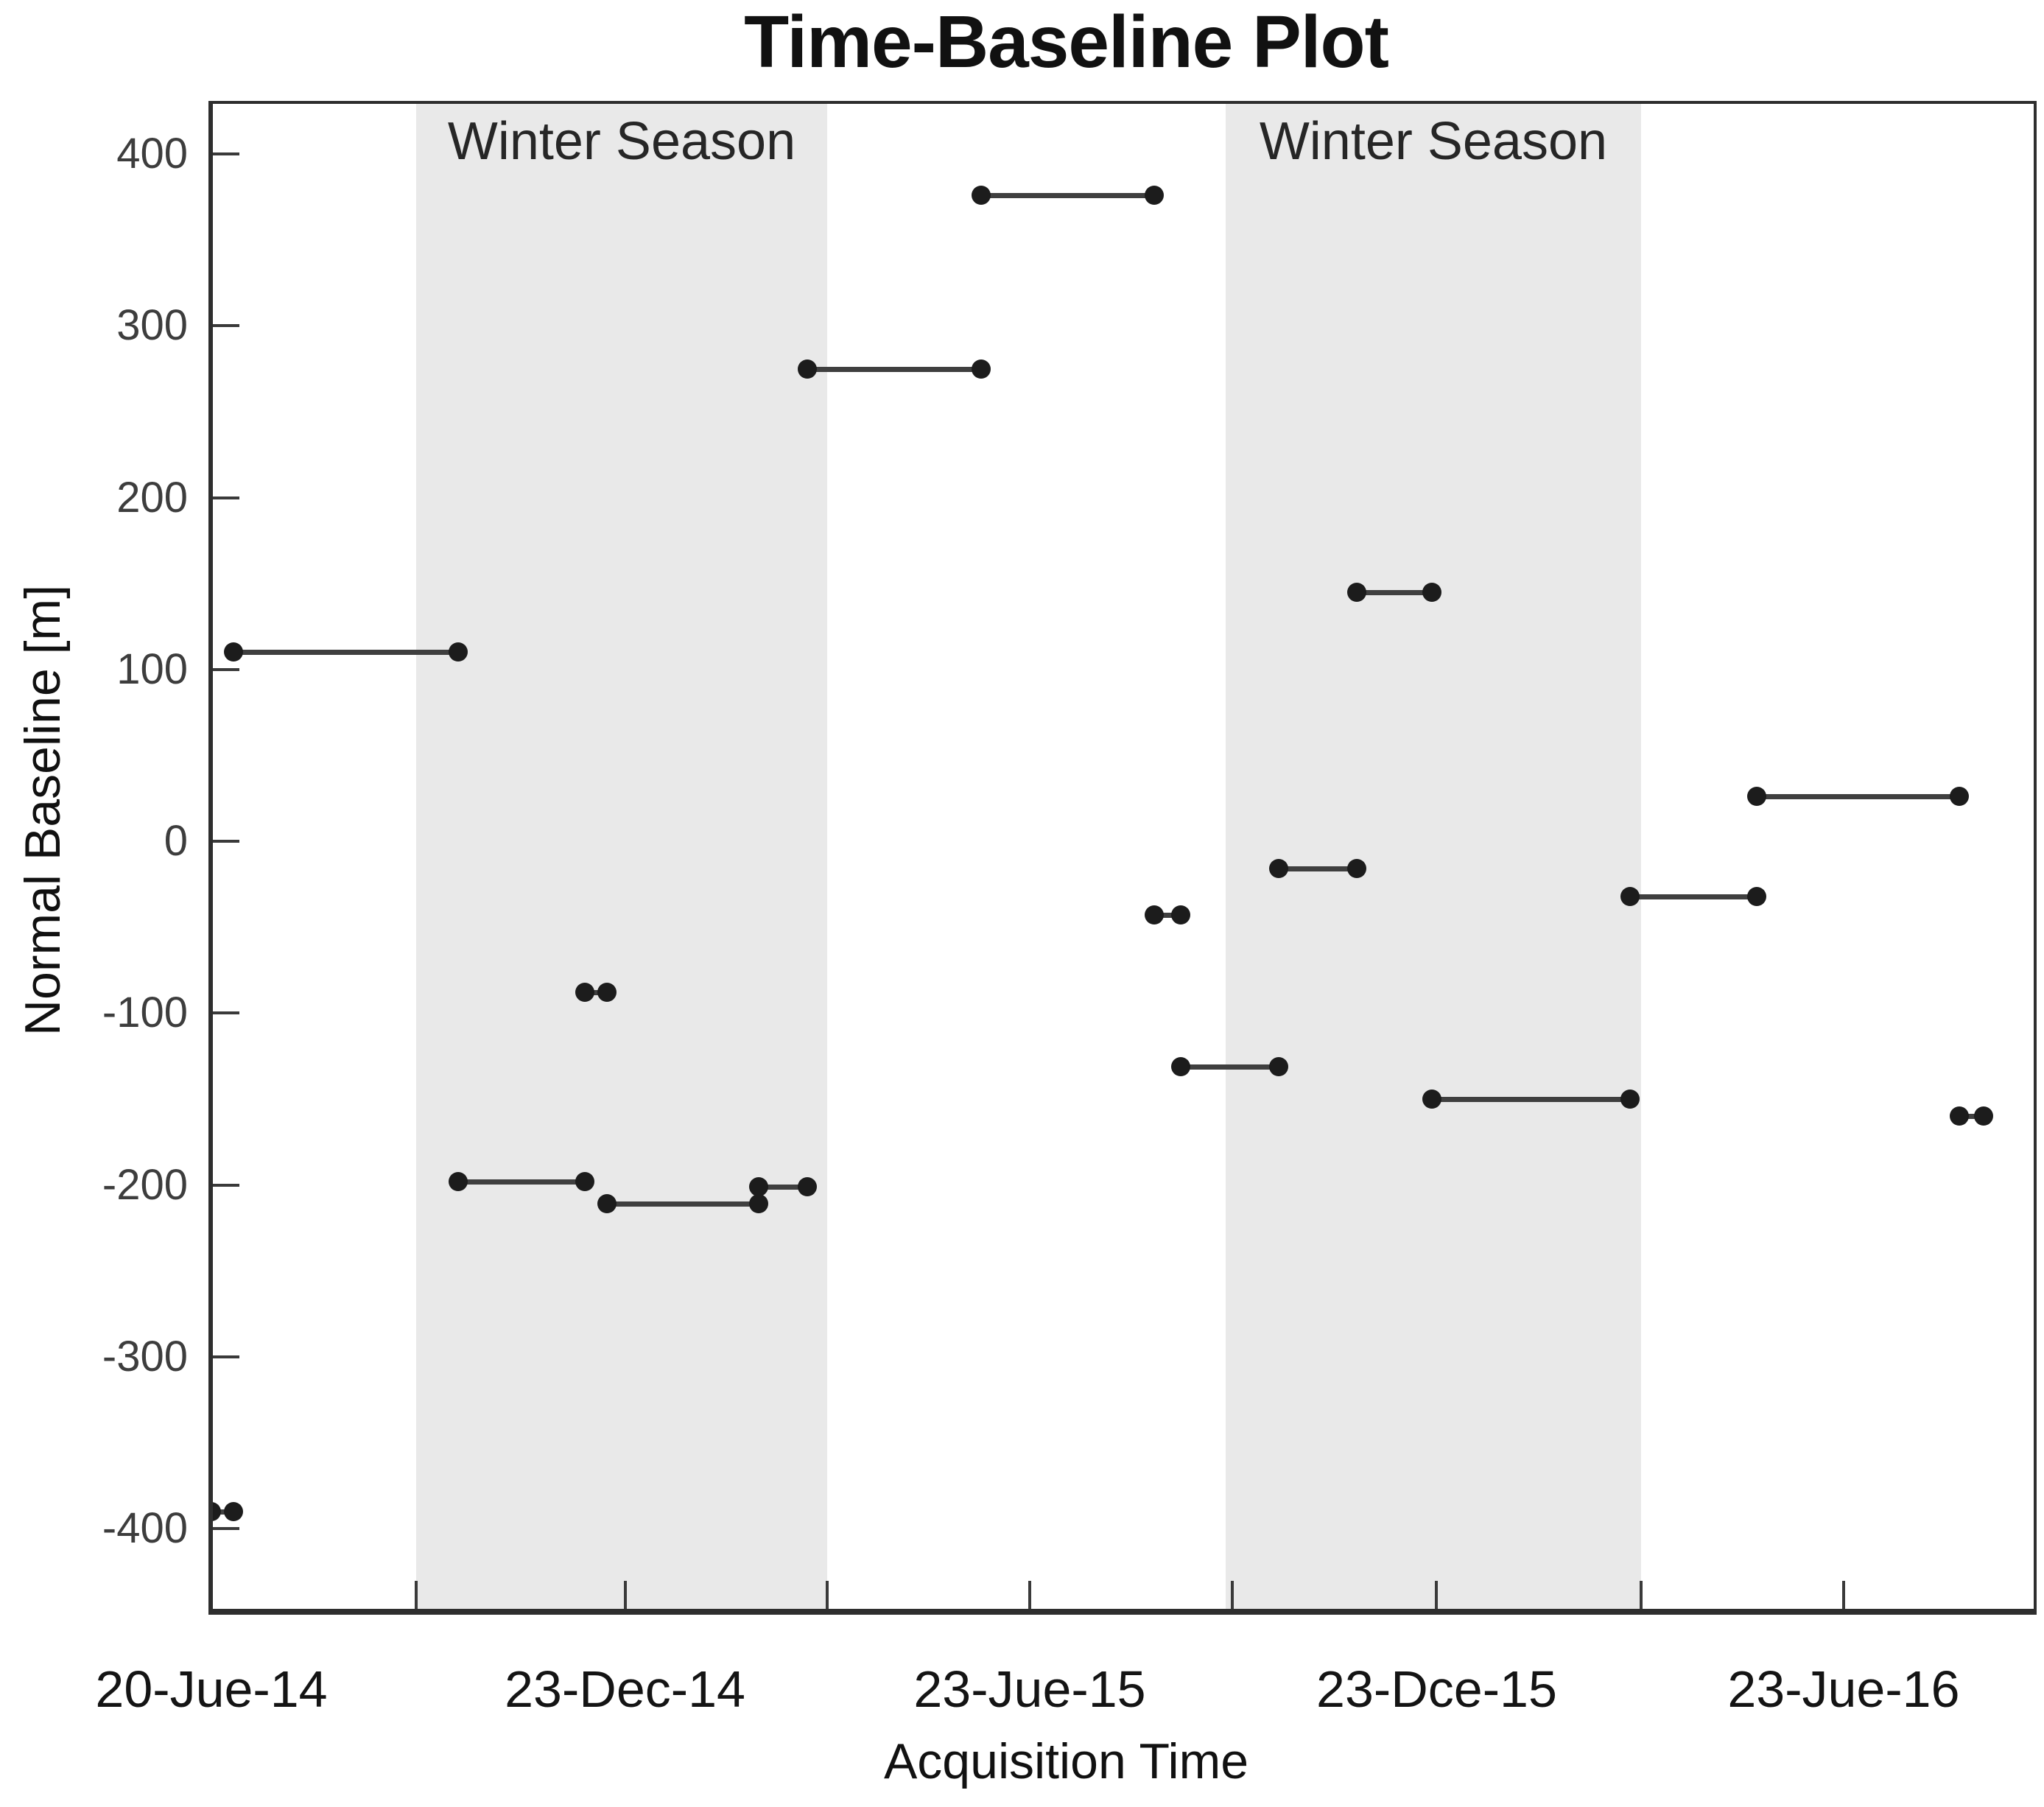  What do you see at coordinates (152, 325) in the screenshot?
I see `y-tick-label: 300` at bounding box center [152, 325].